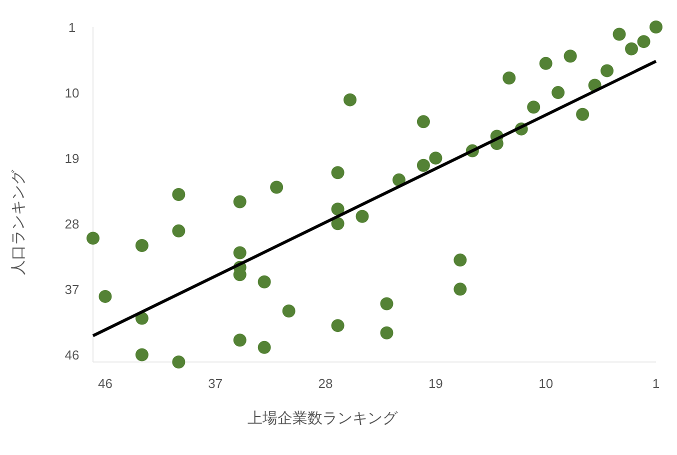 This screenshot has height=455, width=677. Describe the element at coordinates (72, 355) in the screenshot. I see `y-tick-label: 46` at that location.